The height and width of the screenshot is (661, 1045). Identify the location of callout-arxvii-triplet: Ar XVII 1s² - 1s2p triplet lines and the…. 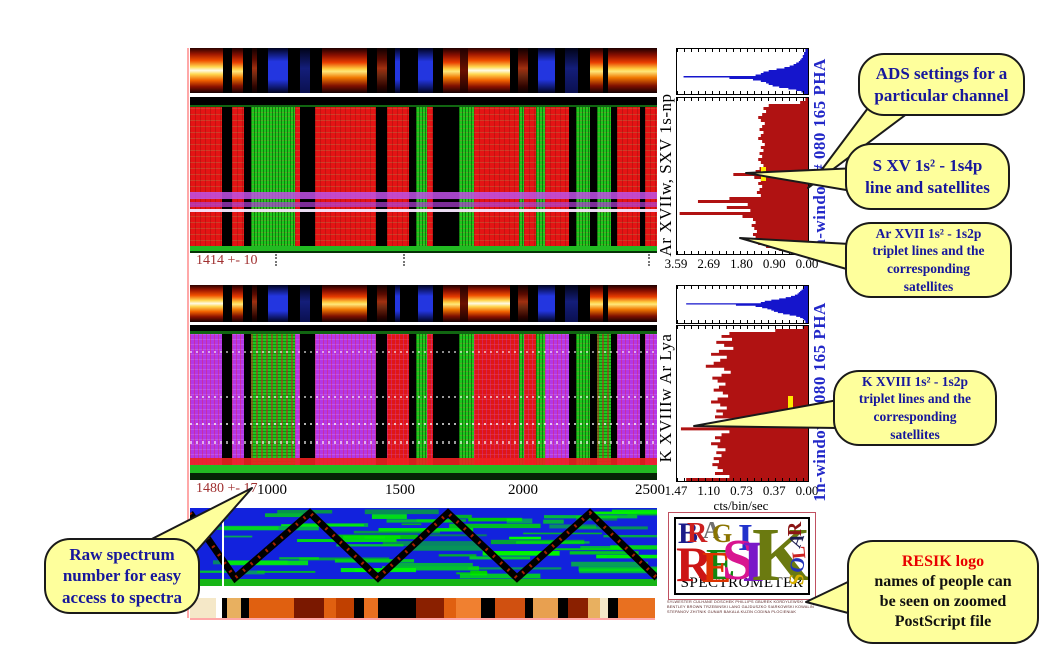
(928, 260).